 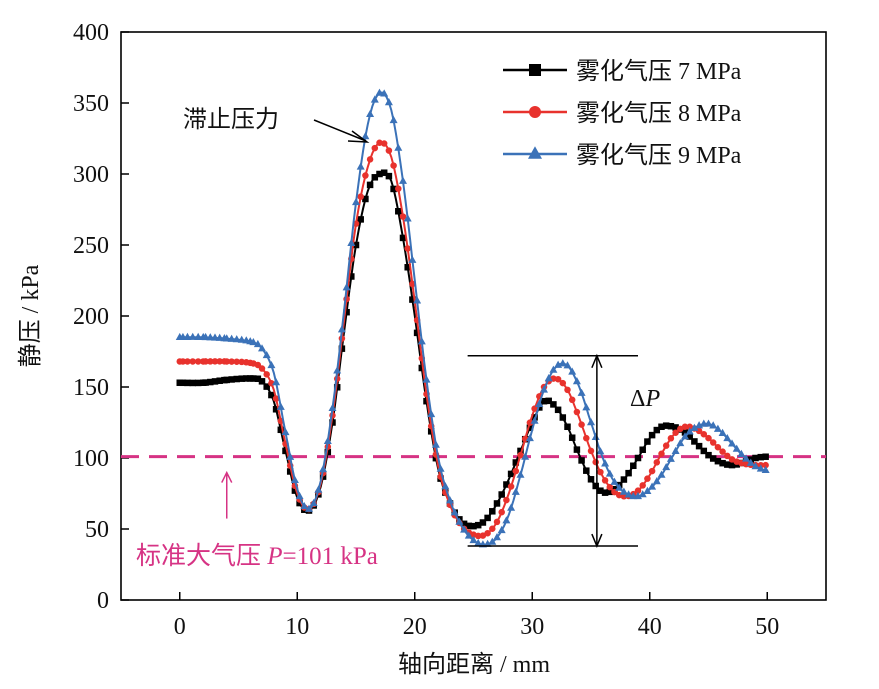 I want to click on y-axis: 0 50 100 150 200 250 300 350 400, so click(x=101, y=317).